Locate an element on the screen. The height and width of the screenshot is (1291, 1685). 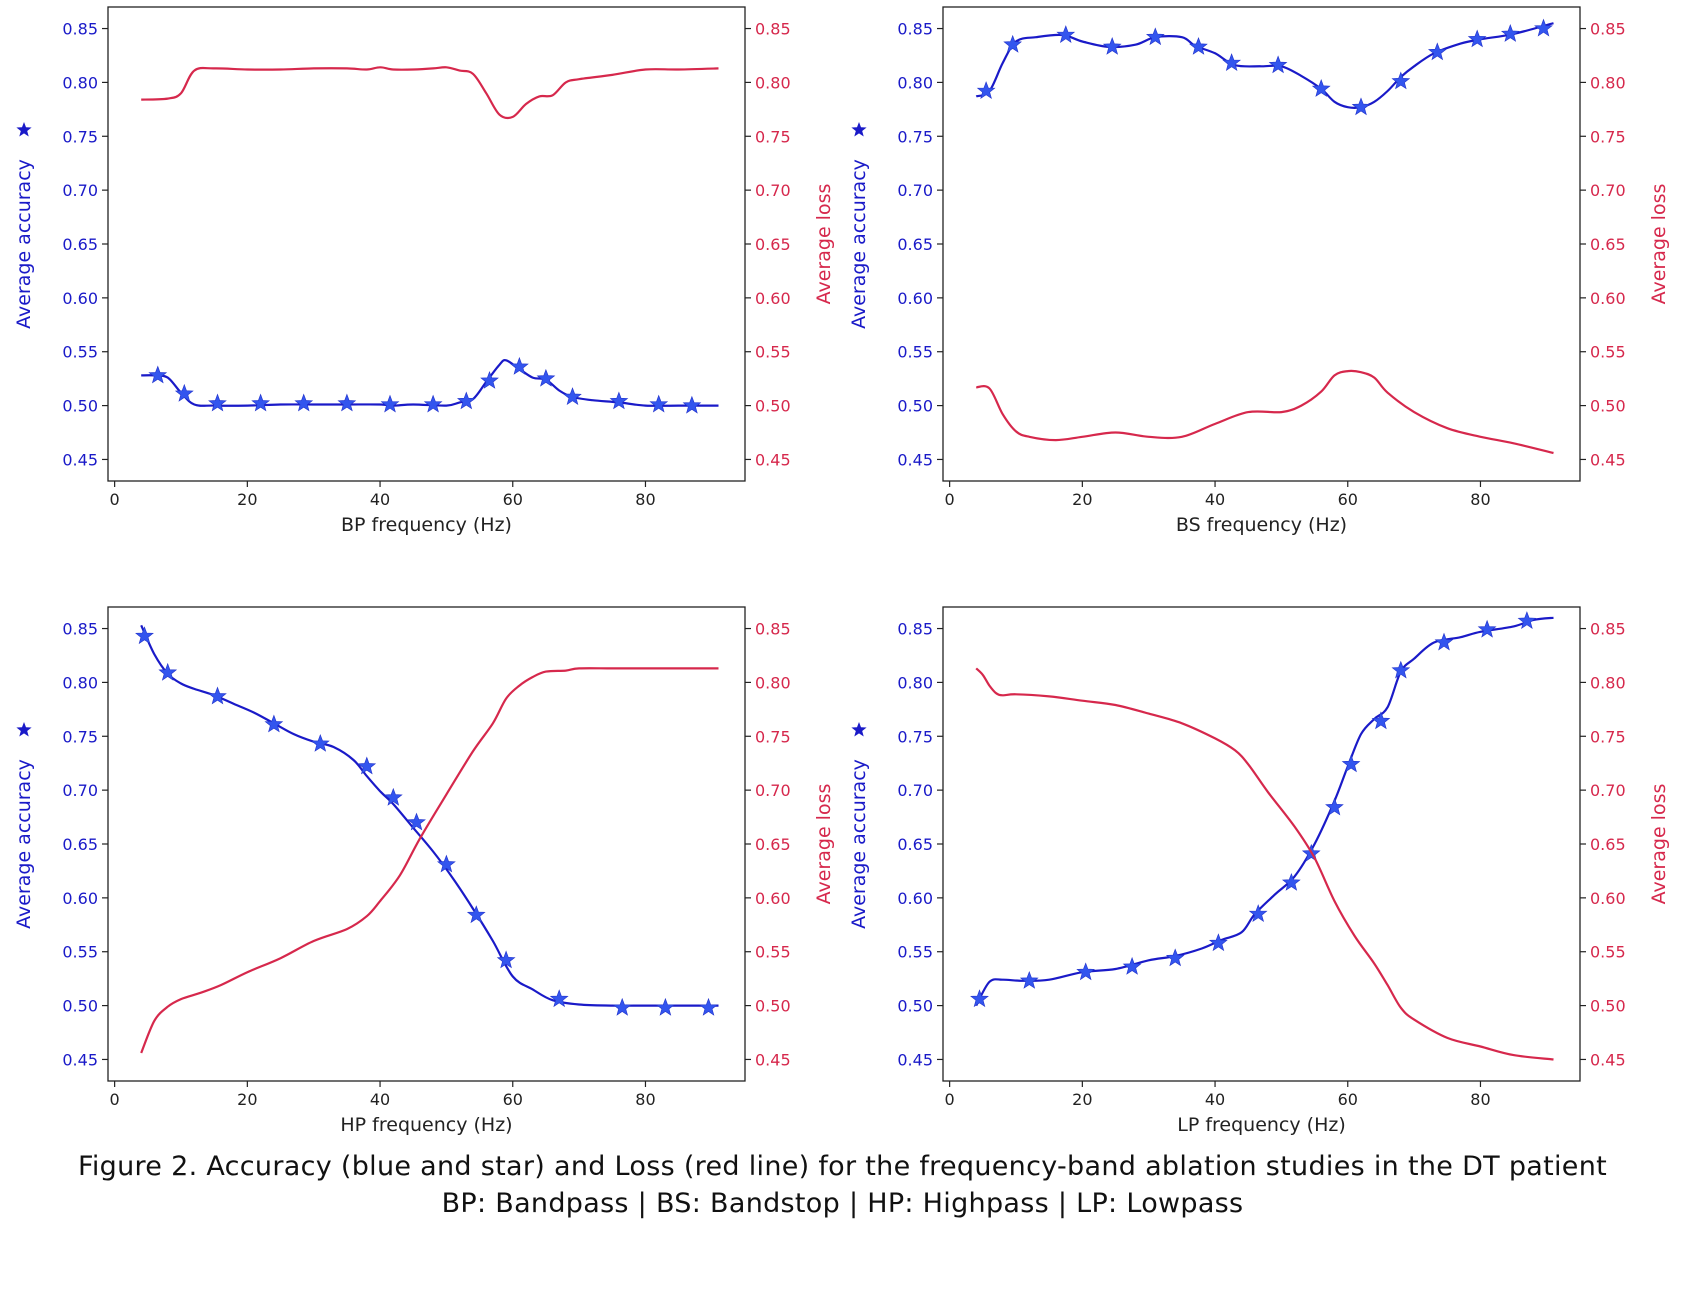
y-left-tick-label: 0.75 is located at coordinates (915, 136).